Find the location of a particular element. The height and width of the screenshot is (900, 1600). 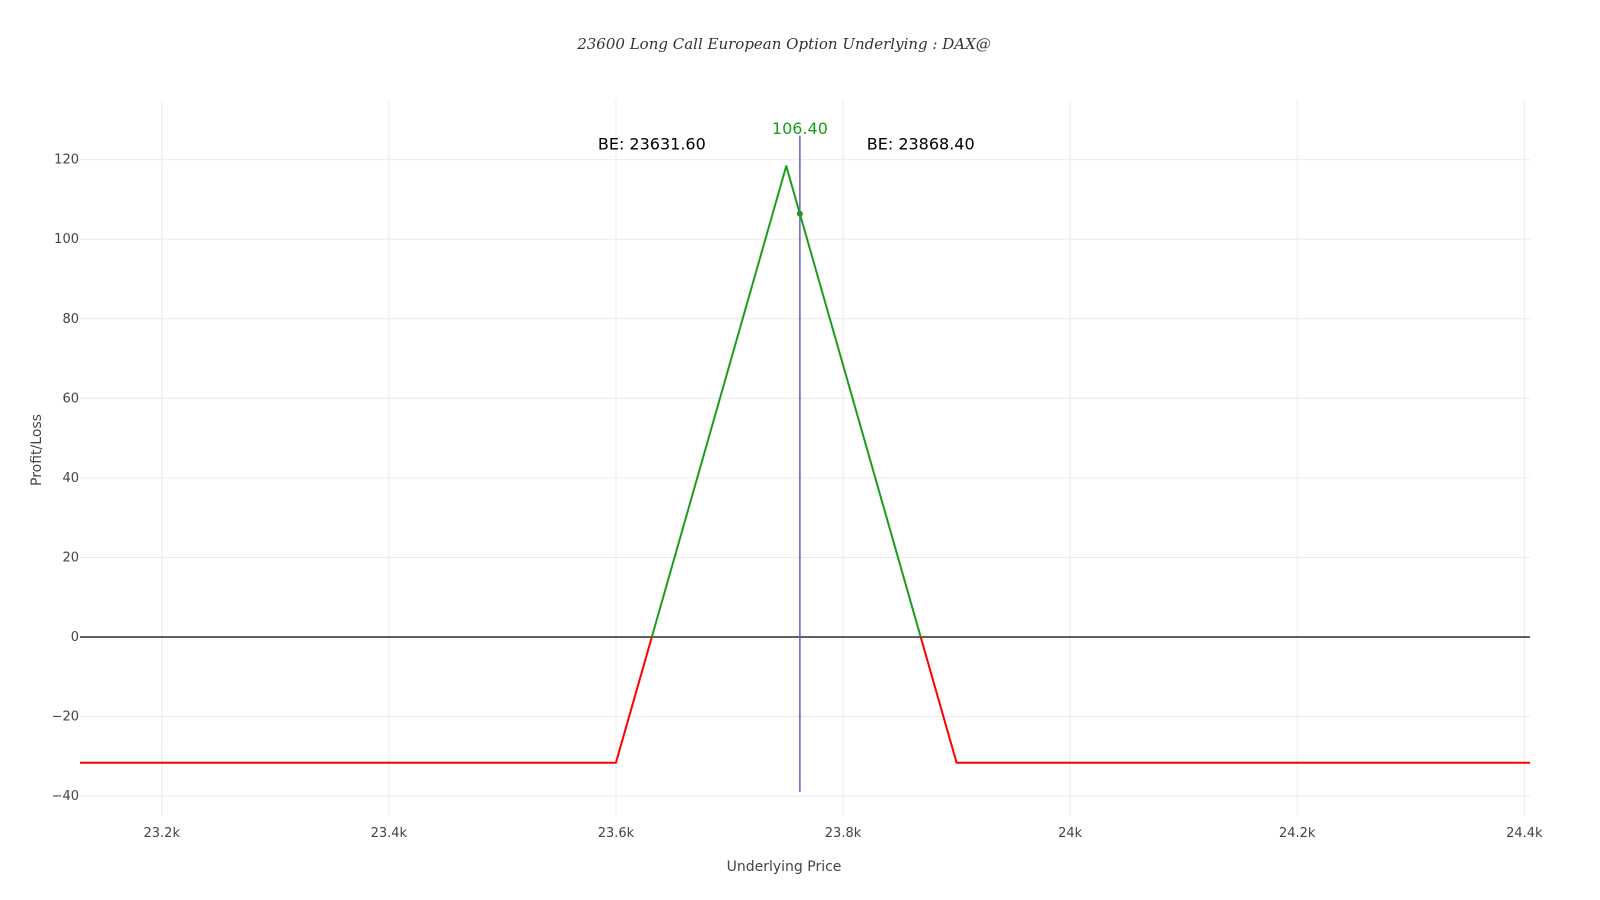

be-left-label: BE: 23631.60 is located at coordinates (652, 144).